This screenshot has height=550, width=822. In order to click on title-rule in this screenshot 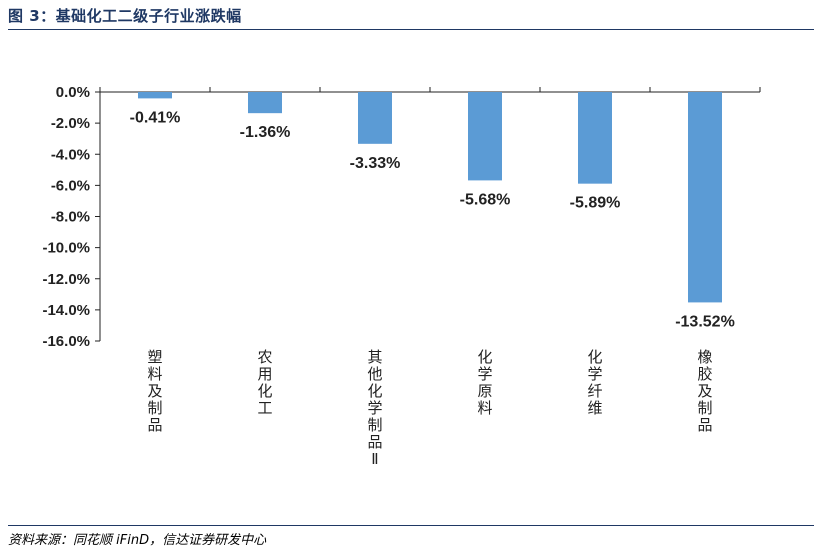, I will do `click(411, 29)`.